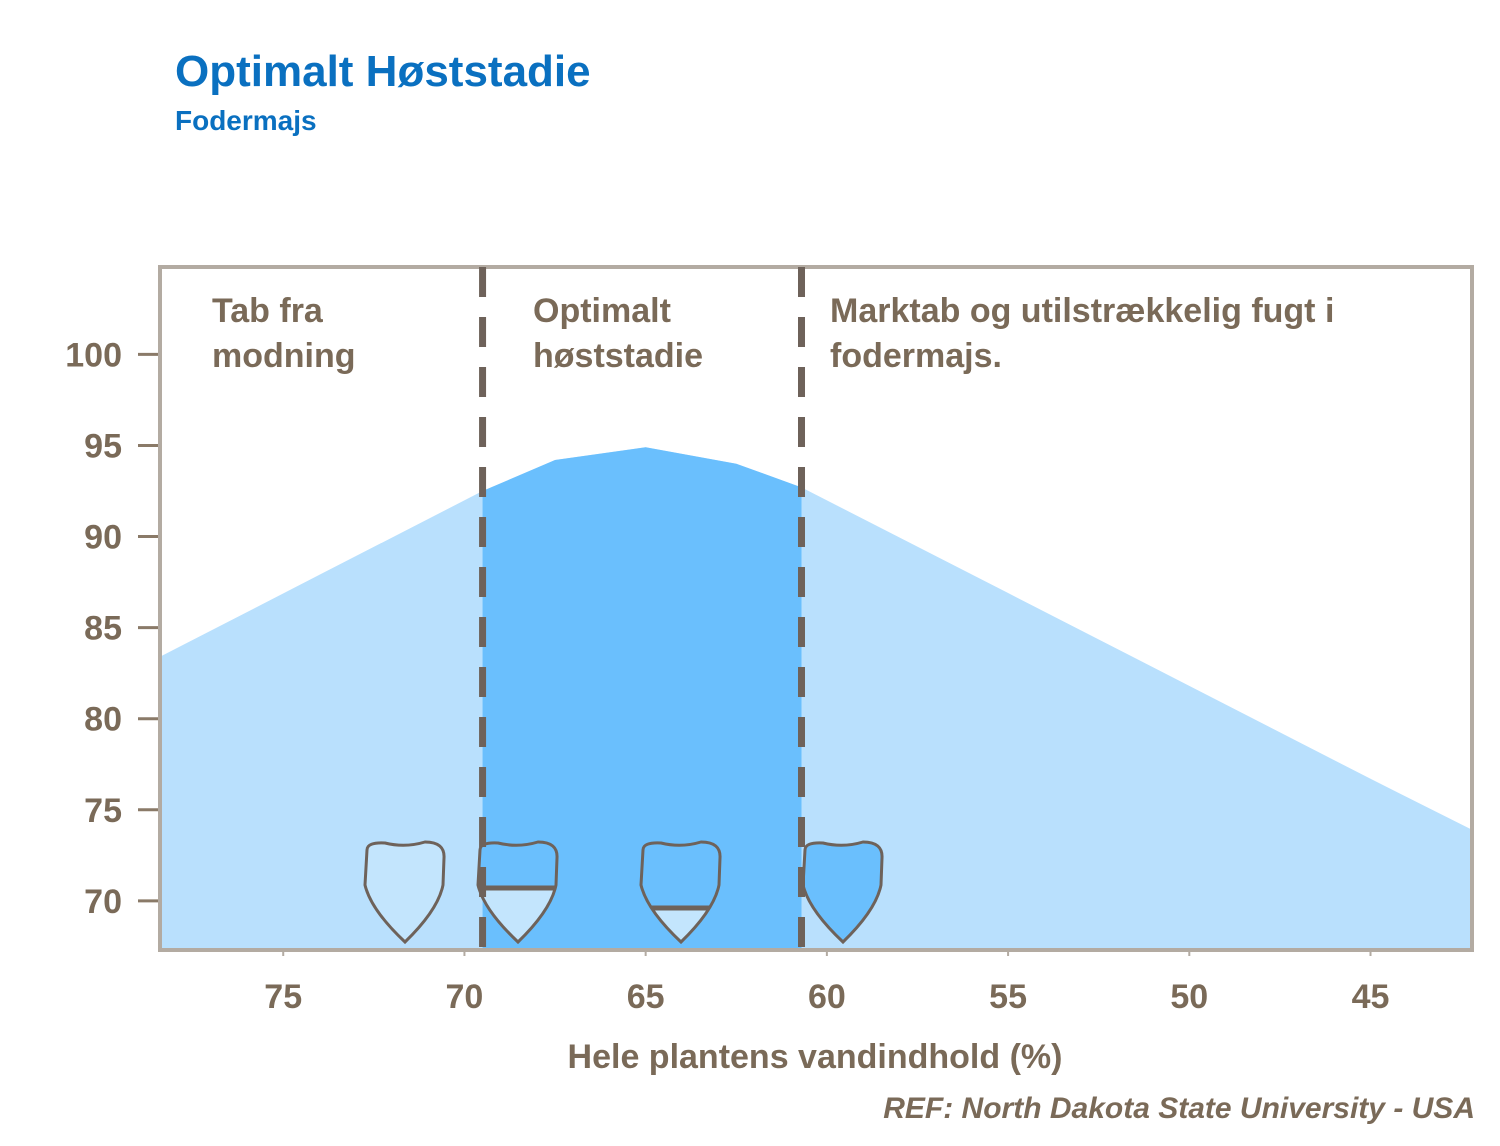  What do you see at coordinates (602, 311) in the screenshot?
I see `region-label: Optimalt` at bounding box center [602, 311].